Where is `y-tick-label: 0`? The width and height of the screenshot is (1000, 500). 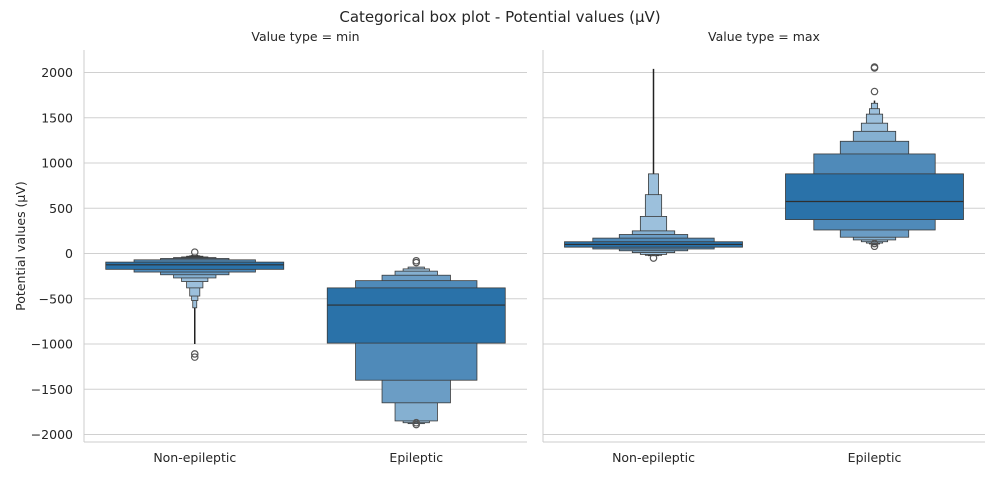
y-tick-label: 0 is located at coordinates (69, 253).